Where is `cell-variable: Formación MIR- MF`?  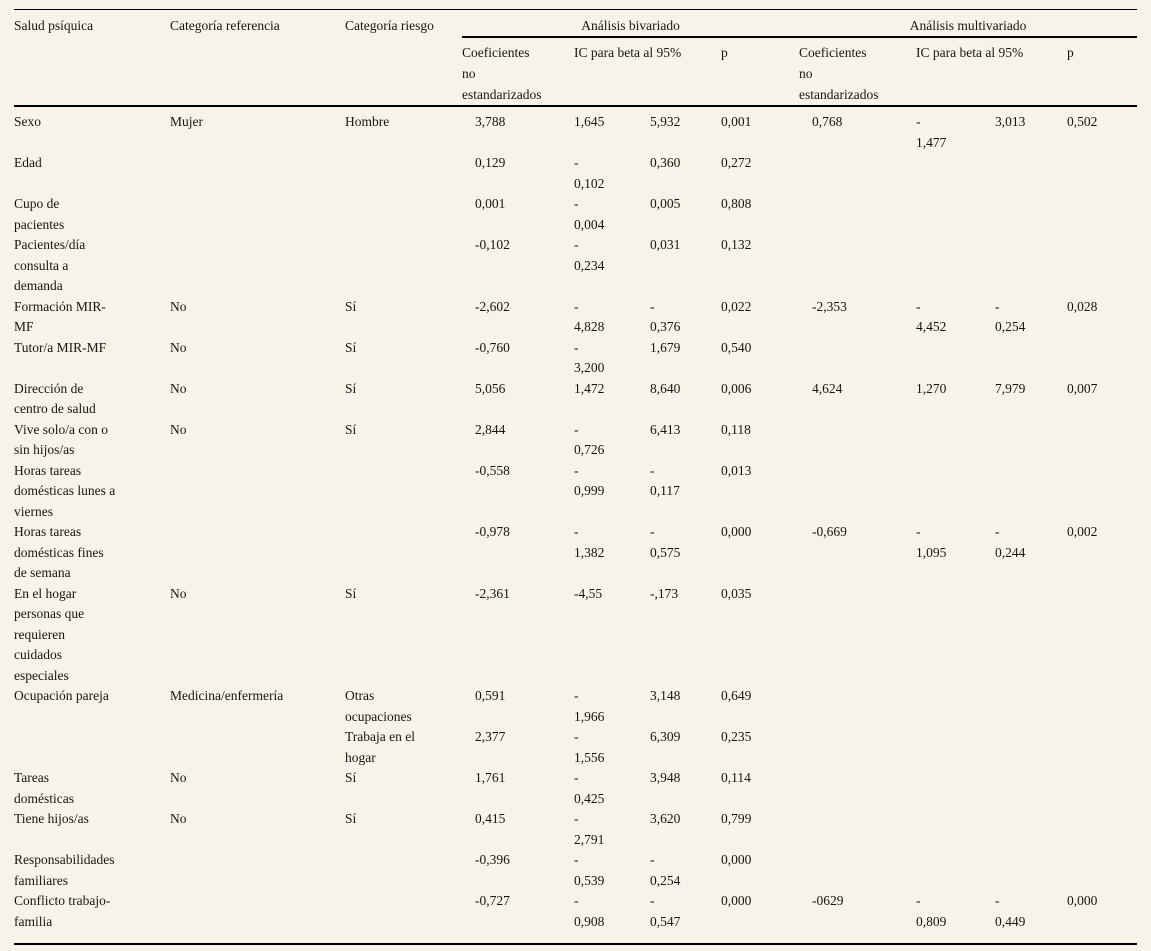 cell-variable: Formación MIR- MF is located at coordinates (60, 316).